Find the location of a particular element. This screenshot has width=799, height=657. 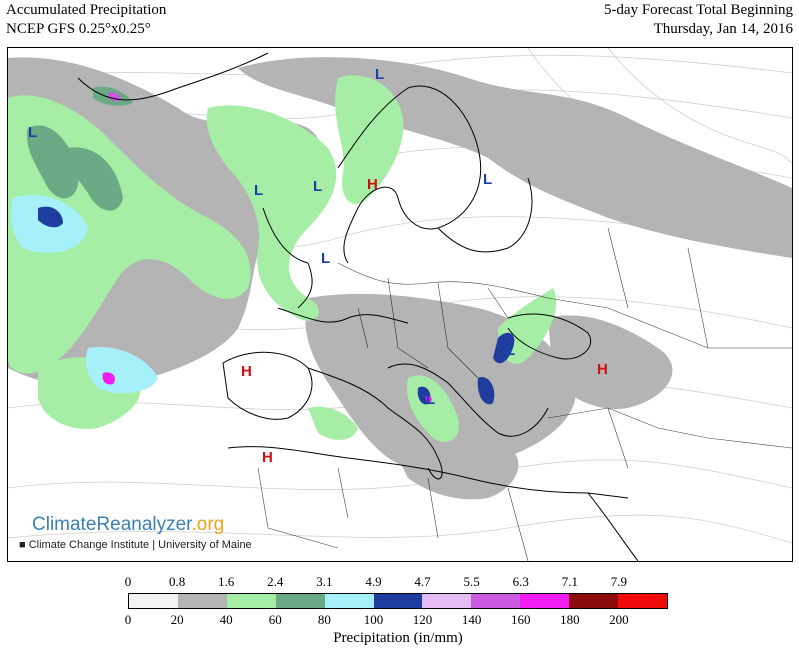

legend-inch-tick: 0.8 is located at coordinates (177, 581).